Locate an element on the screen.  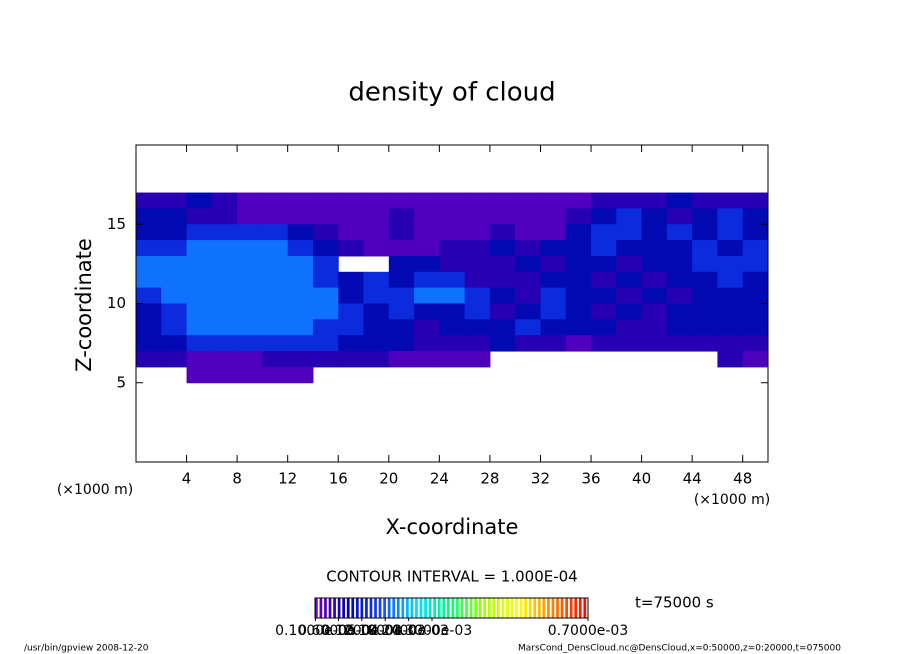
colorbar-frame is located at coordinates (451, 608).